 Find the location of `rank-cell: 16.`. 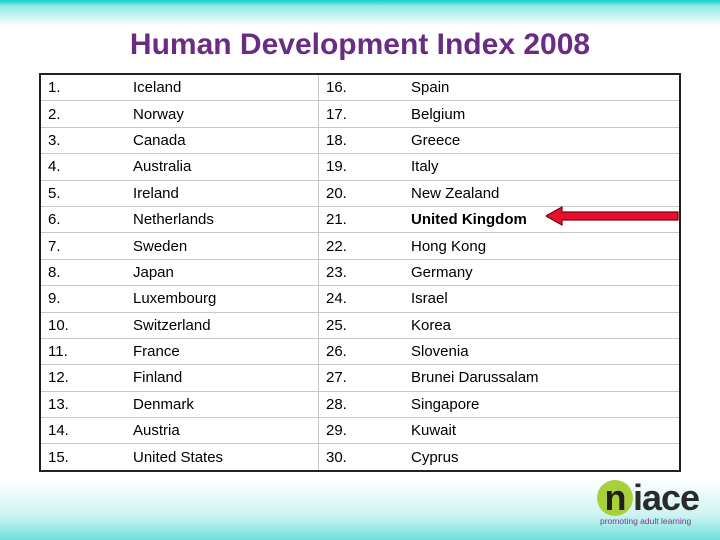

rank-cell: 16. is located at coordinates (361, 87).